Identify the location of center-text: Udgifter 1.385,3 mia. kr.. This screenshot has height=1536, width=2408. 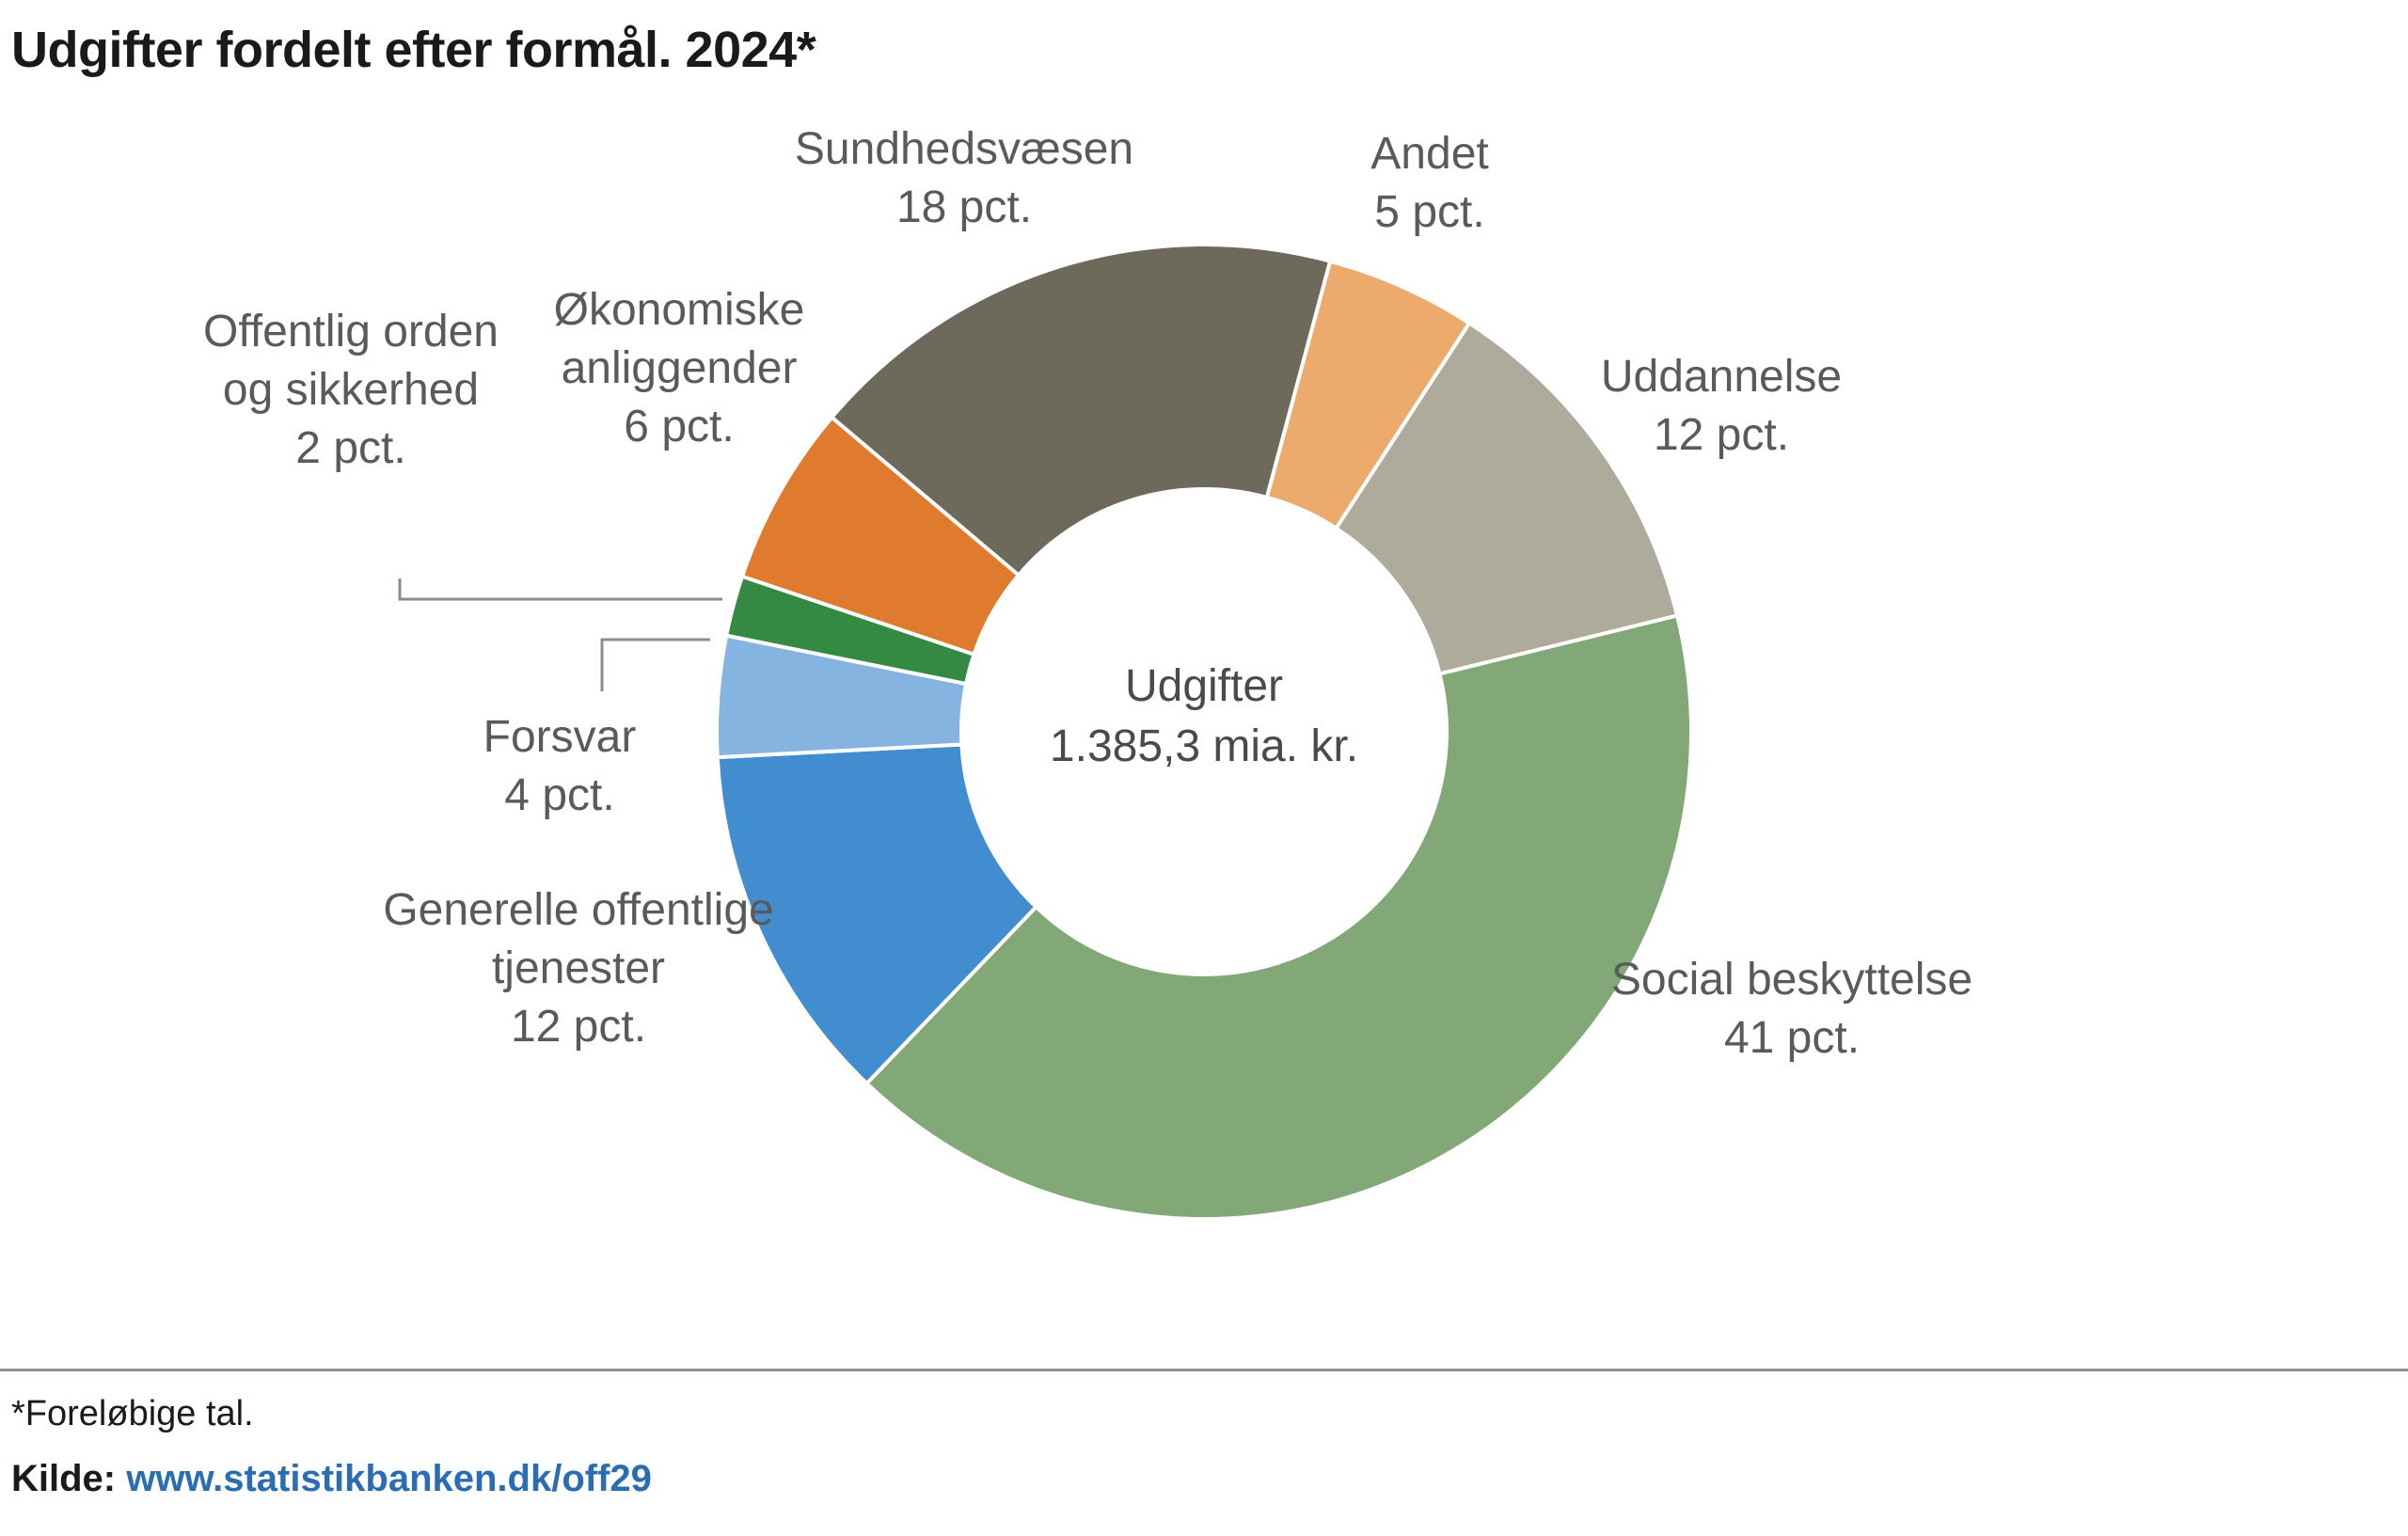
(1204, 716).